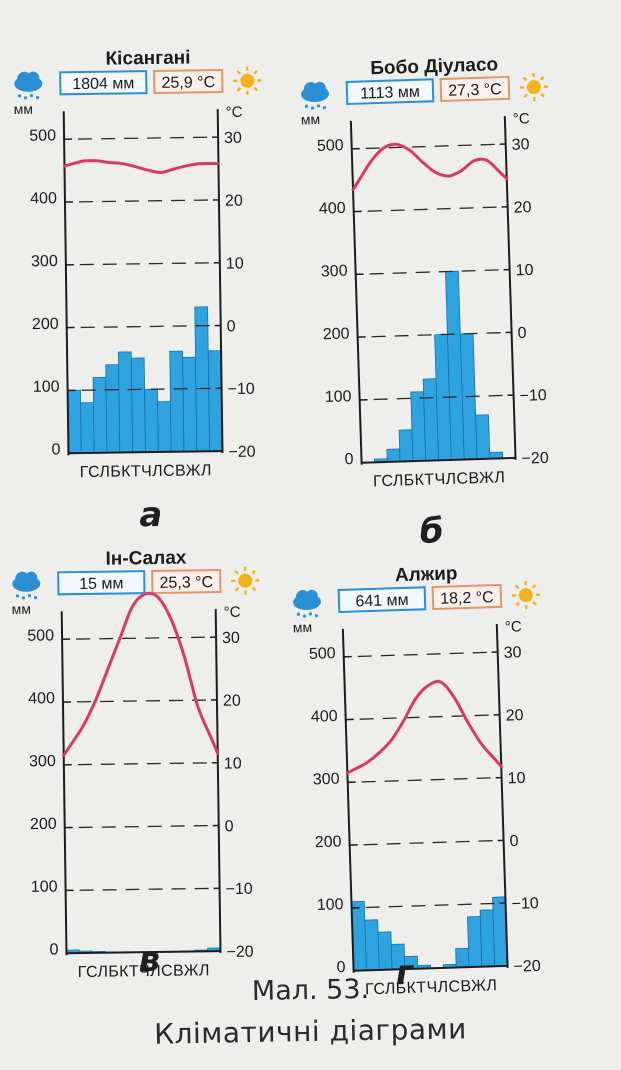 The width and height of the screenshot is (621, 1070). Describe the element at coordinates (310, 1031) in the screenshot. I see `figure-subcaption: Кліматичні діаграми` at that location.